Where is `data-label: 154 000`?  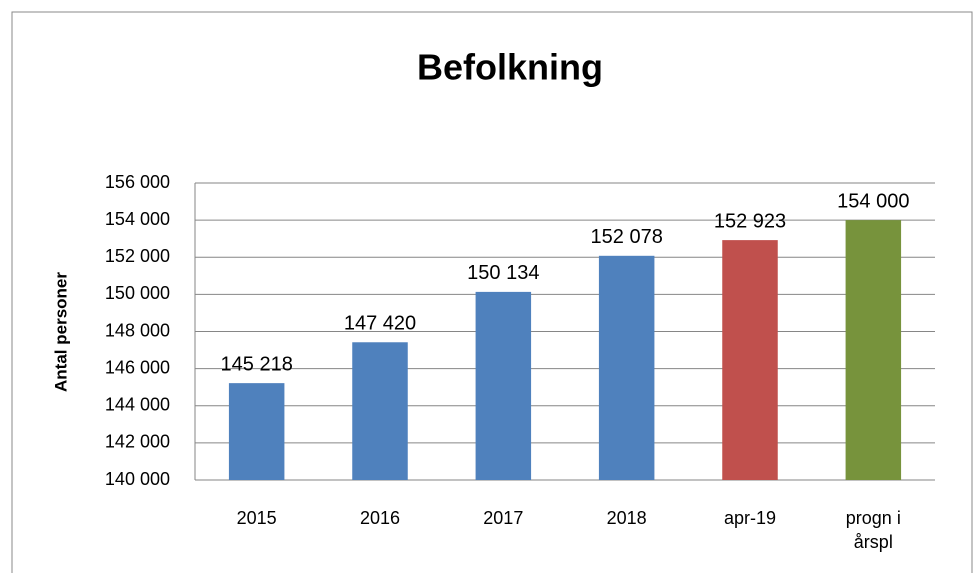 data-label: 154 000 is located at coordinates (873, 201).